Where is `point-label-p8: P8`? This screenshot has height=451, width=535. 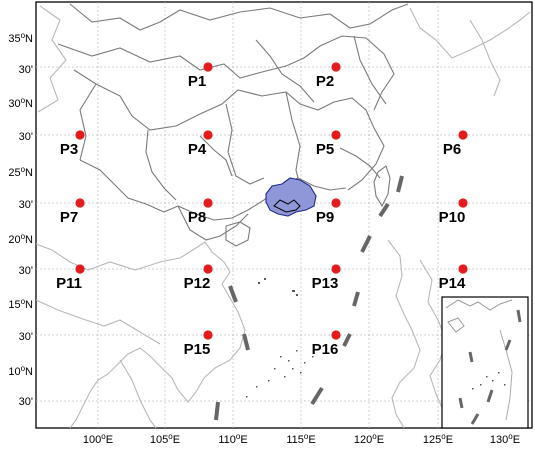 point-label-p8: P8 is located at coordinates (197, 217).